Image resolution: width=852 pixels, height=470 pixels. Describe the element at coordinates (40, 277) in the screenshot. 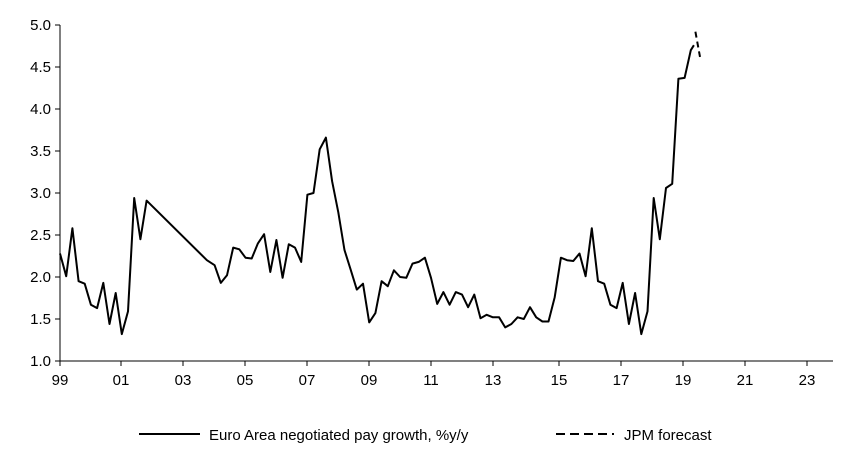

I see `y-tick-label: 2.0` at that location.